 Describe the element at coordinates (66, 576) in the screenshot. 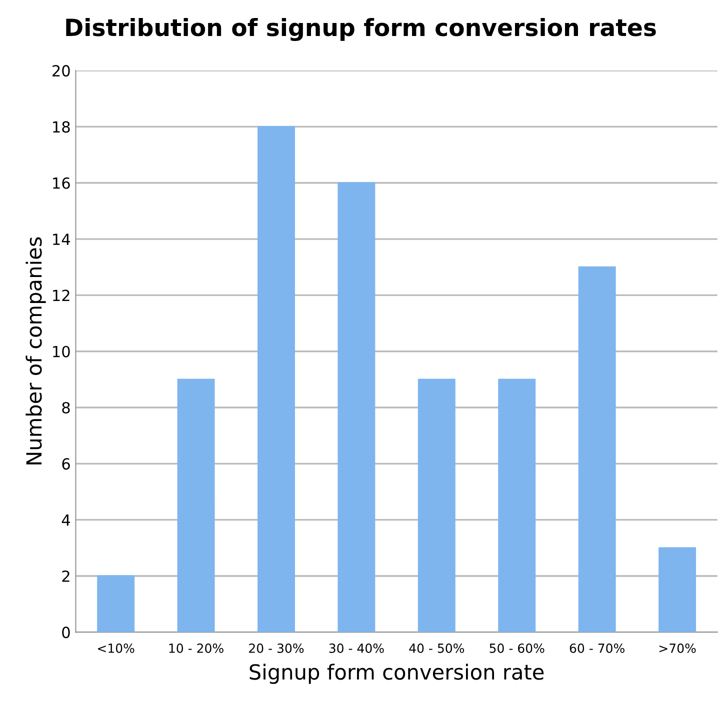

I see `y-tick-label: 2` at that location.